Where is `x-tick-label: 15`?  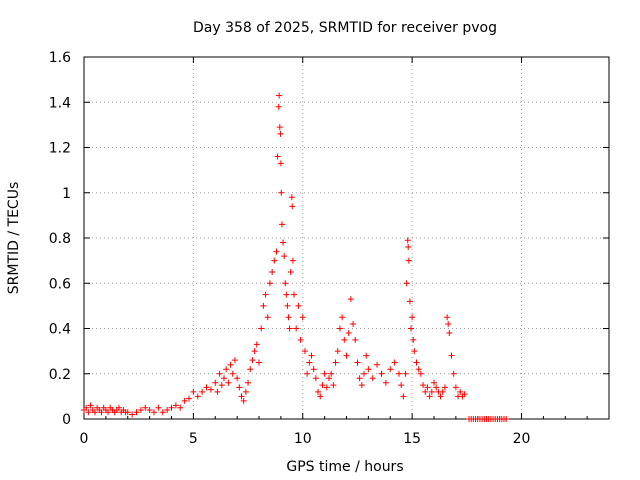
x-tick-label: 15 is located at coordinates (412, 439).